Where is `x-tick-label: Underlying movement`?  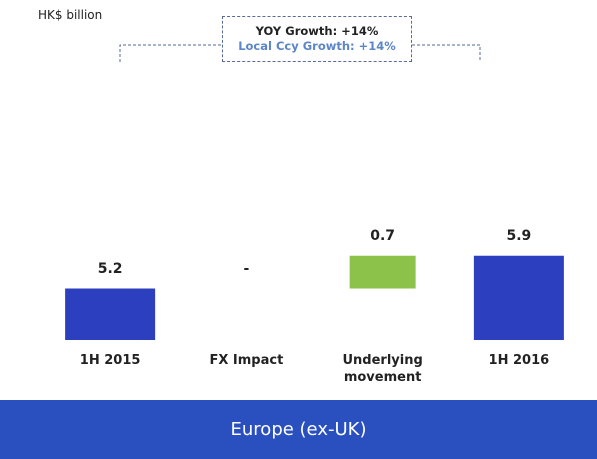 x-tick-label: Underlying movement is located at coordinates (382, 369).